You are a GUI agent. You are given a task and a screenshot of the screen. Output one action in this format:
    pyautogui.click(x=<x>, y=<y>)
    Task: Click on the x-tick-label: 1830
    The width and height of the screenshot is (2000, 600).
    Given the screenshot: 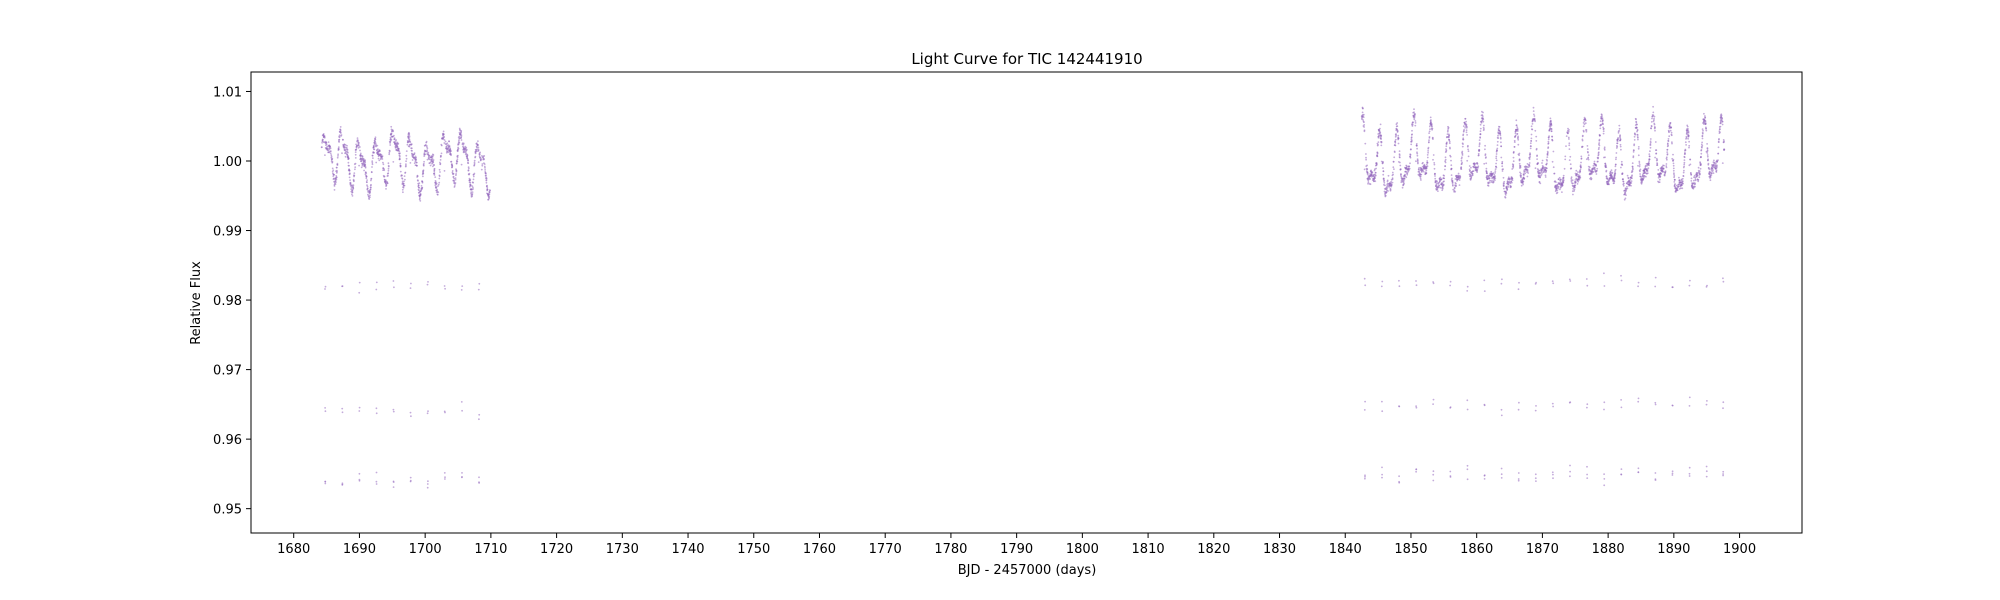 What is the action you would take?
    pyautogui.click(x=1279, y=549)
    